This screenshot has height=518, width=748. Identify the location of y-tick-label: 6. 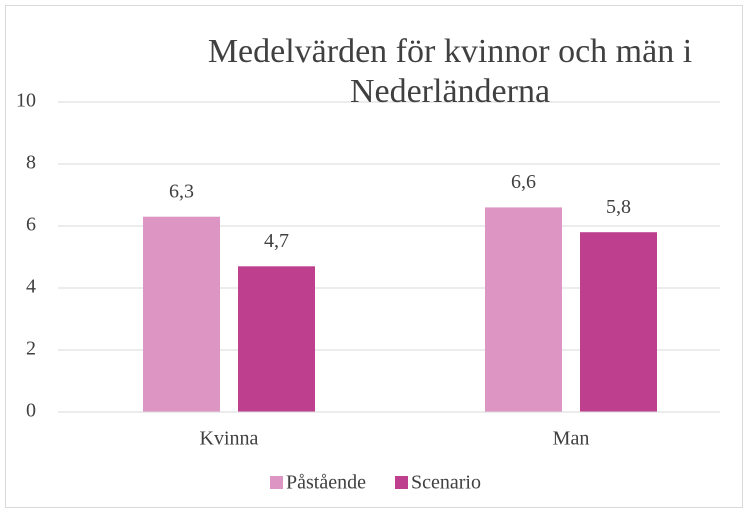
(31, 225).